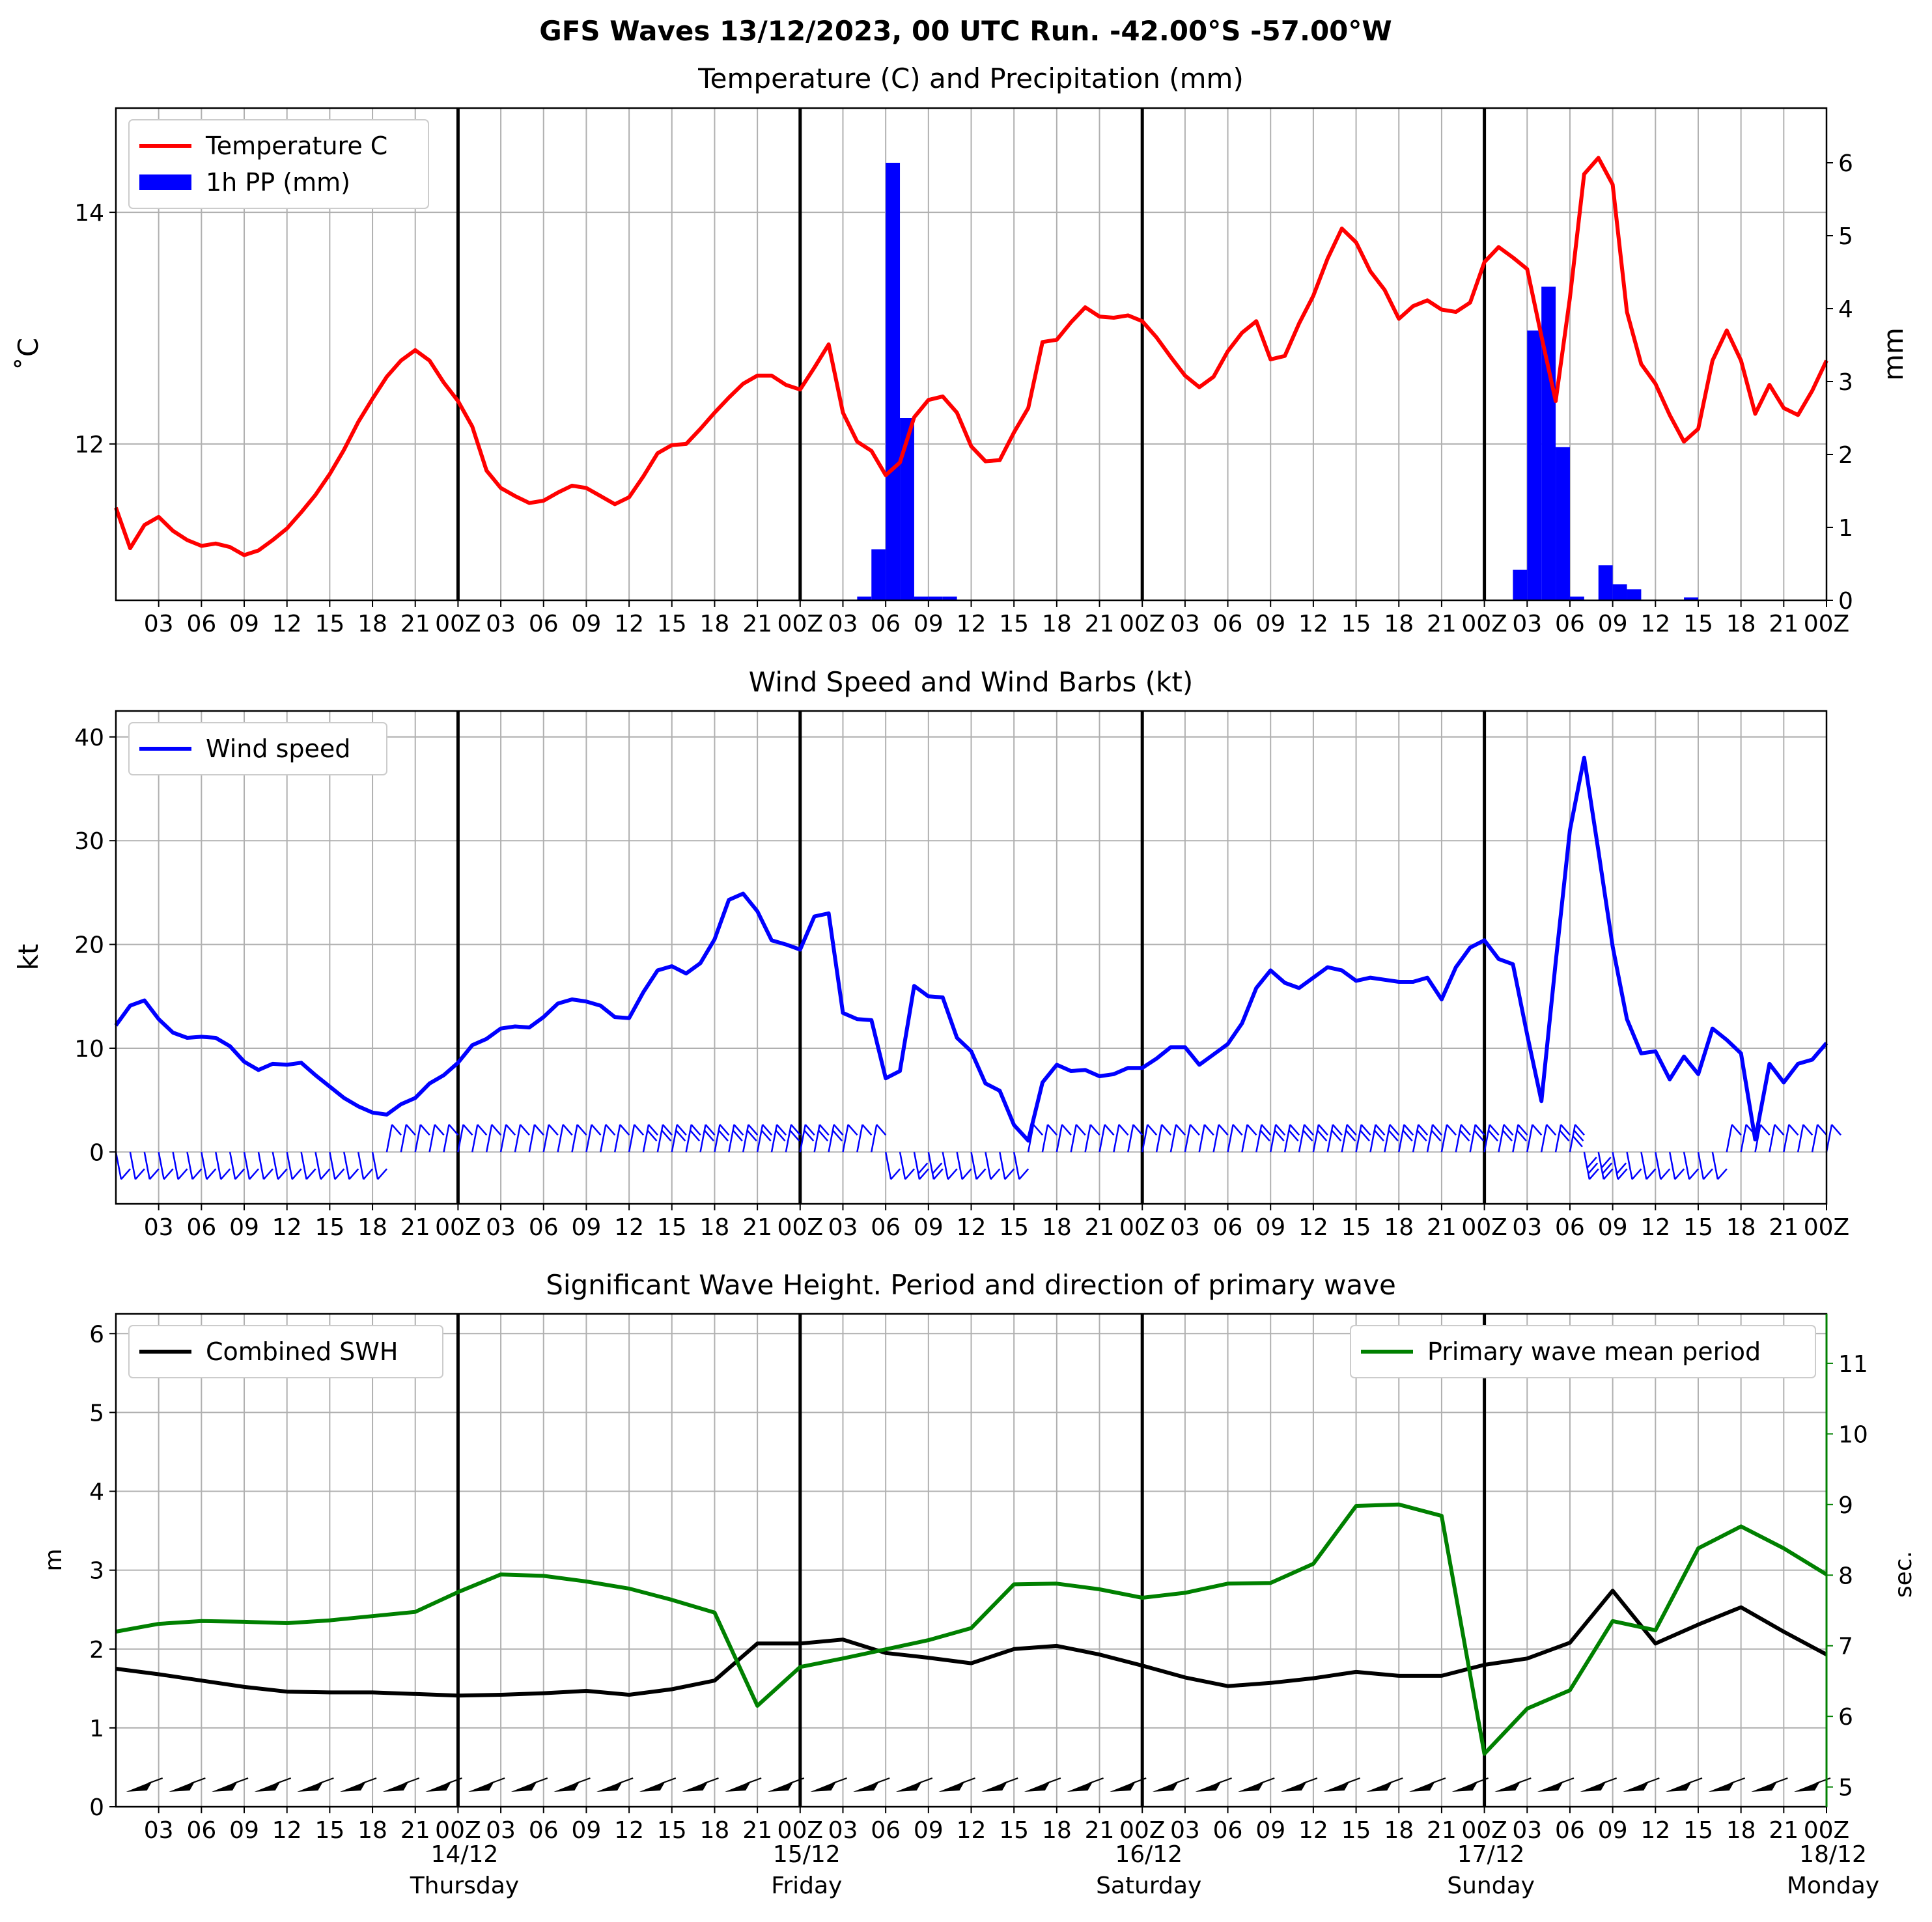 The image size is (1932, 1922). Describe the element at coordinates (1149, 1886) in the screenshot. I see `day-weekday-label: Saturday` at that location.